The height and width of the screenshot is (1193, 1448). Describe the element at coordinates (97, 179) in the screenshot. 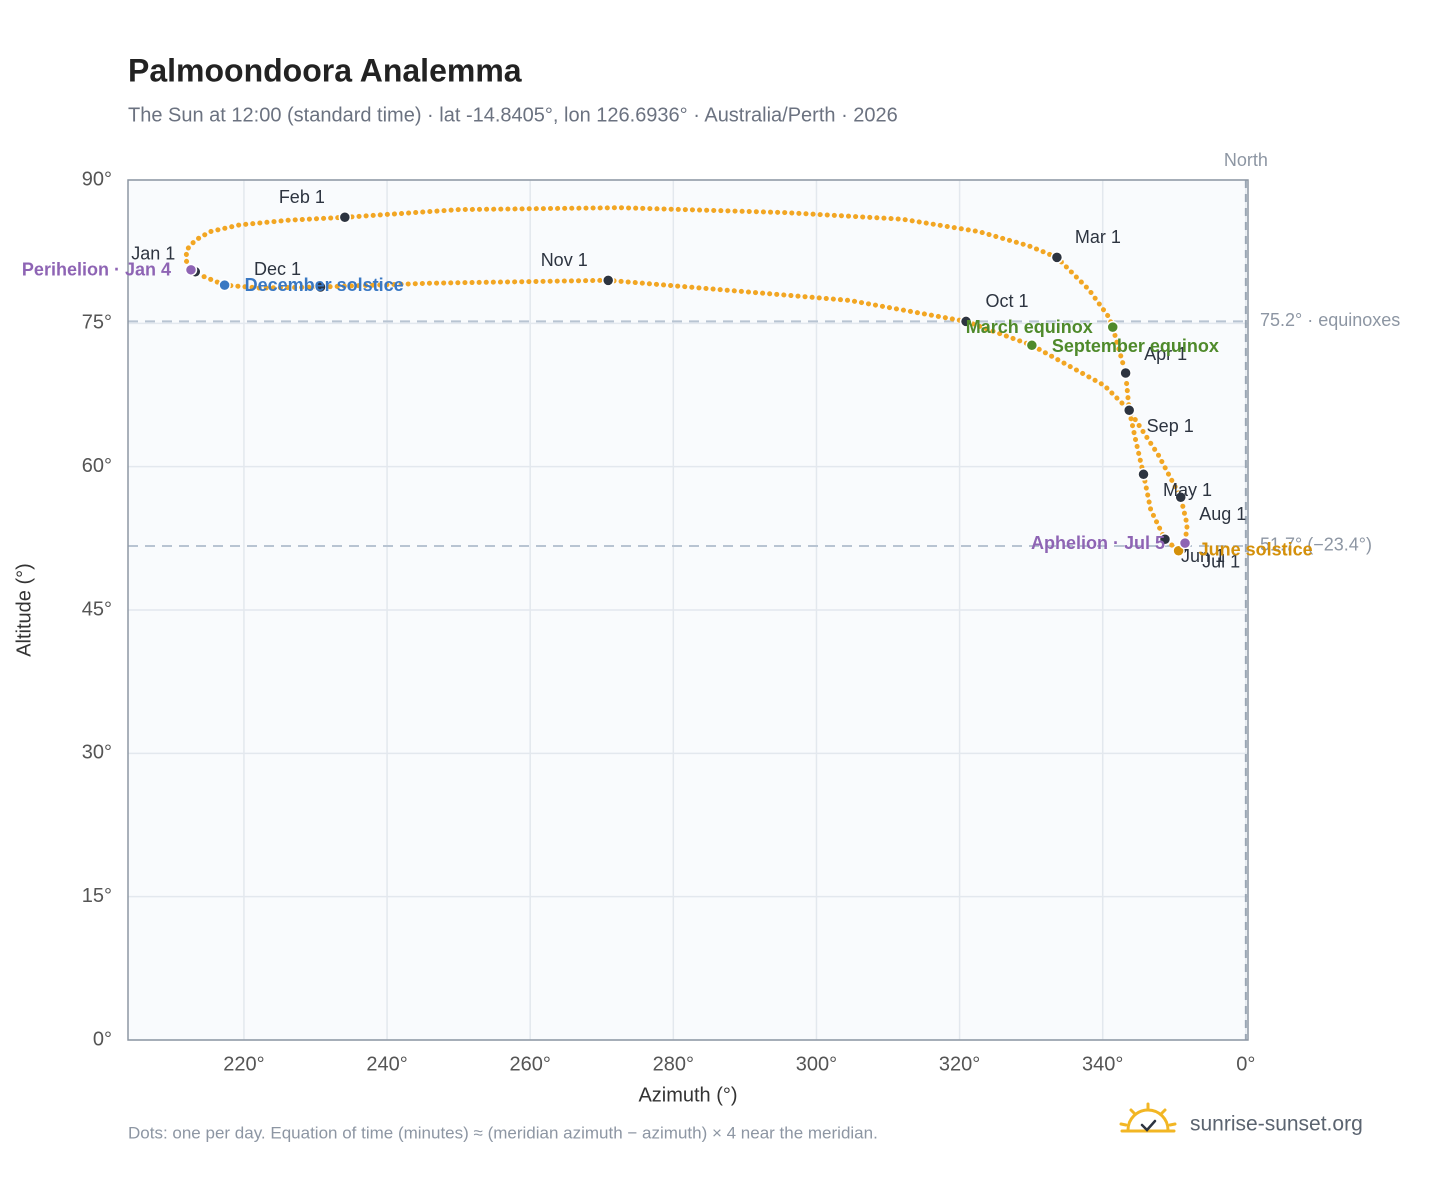

I see `y-tick-label: 90°` at that location.